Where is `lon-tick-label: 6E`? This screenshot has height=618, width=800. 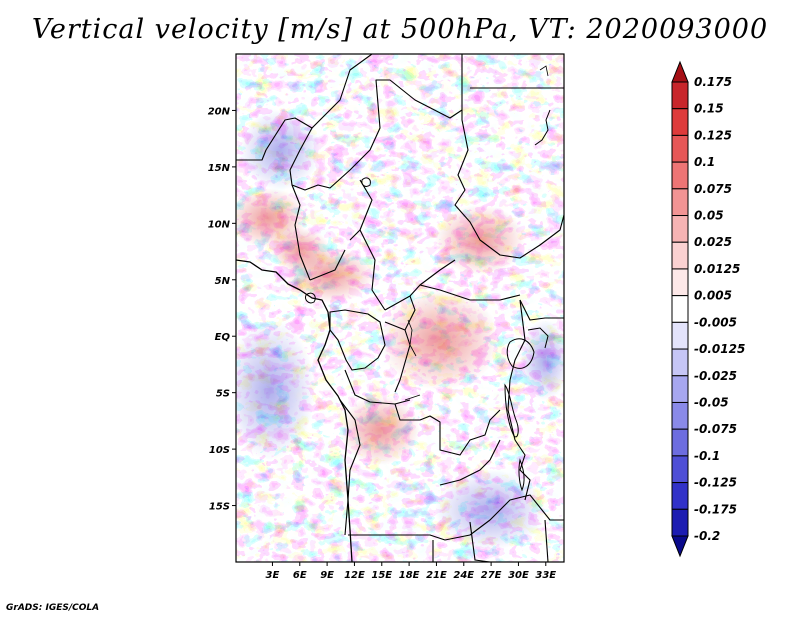
lon-tick-label: 6E is located at coordinates (300, 575).